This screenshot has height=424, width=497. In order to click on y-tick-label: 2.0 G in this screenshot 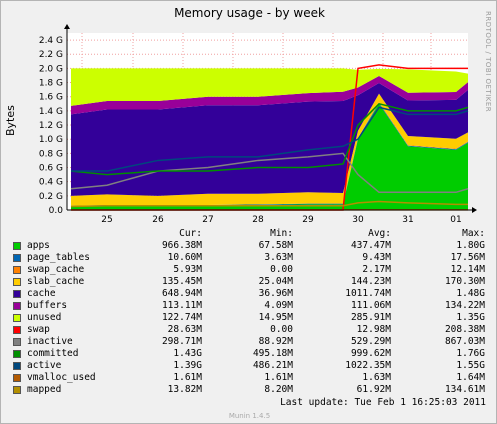, I will do `click(51, 69)`.